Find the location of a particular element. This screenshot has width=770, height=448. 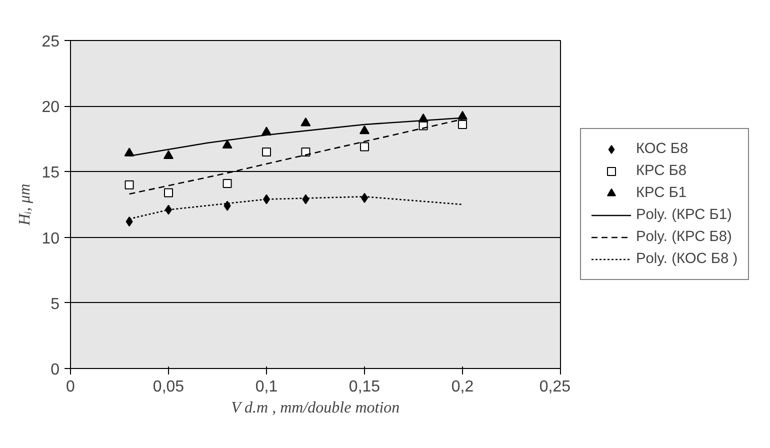

y-tick-label: 5 is located at coordinates (55, 304).